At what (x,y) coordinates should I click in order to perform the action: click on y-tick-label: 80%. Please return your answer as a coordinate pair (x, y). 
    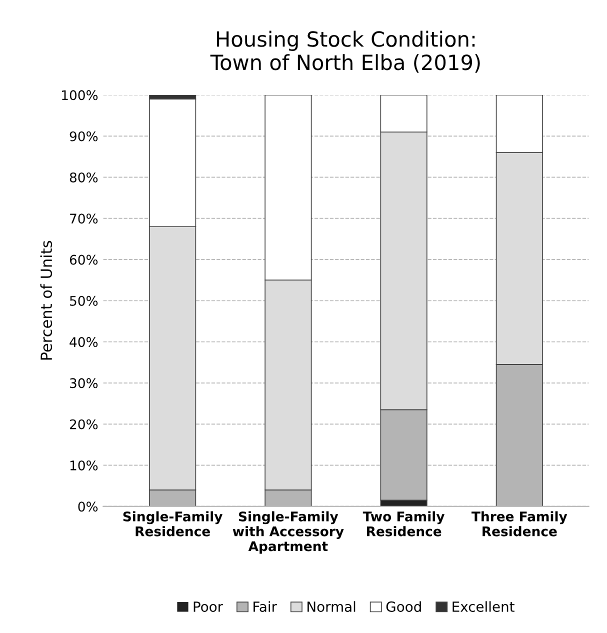
    Looking at the image, I should click on (84, 177).